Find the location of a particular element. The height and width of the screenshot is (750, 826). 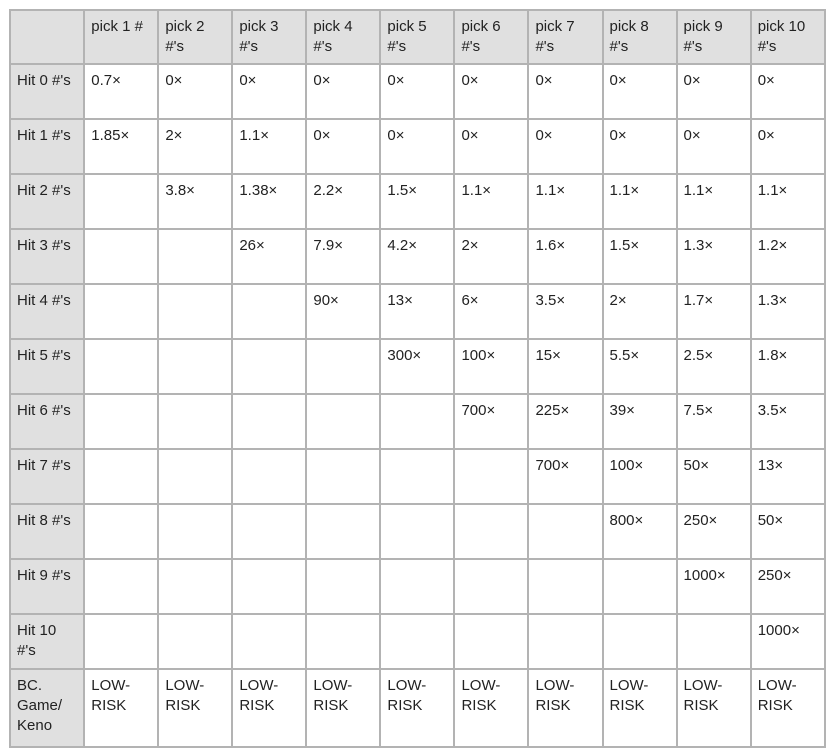

payout-cell: 1.38× is located at coordinates (269, 201).